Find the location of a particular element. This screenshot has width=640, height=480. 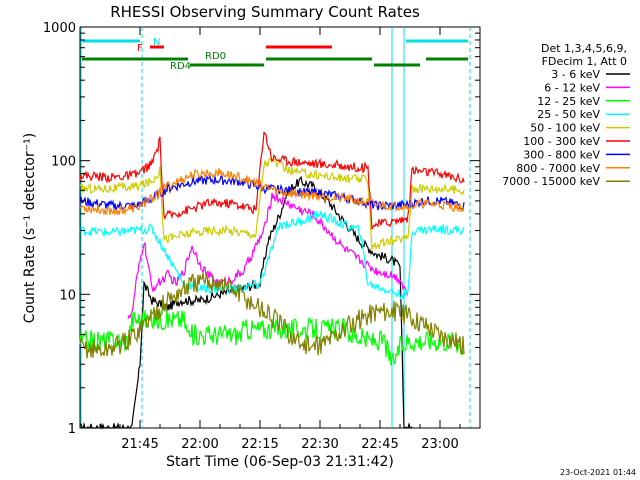

x-tick-label-1: 22:00 is located at coordinates (199, 444).